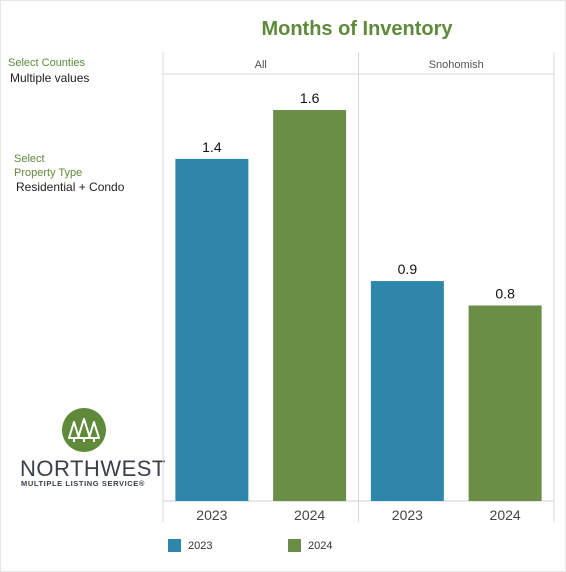 Image resolution: width=566 pixels, height=572 pixels. Describe the element at coordinates (212, 329) in the screenshot. I see `bar-all-2023` at that location.